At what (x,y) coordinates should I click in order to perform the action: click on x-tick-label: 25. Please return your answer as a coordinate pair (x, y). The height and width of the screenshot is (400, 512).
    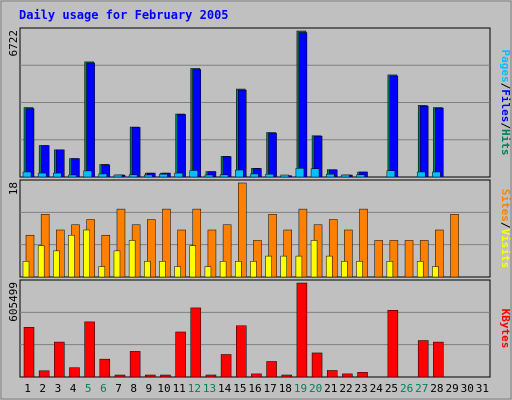
    Looking at the image, I should click on (391, 388).